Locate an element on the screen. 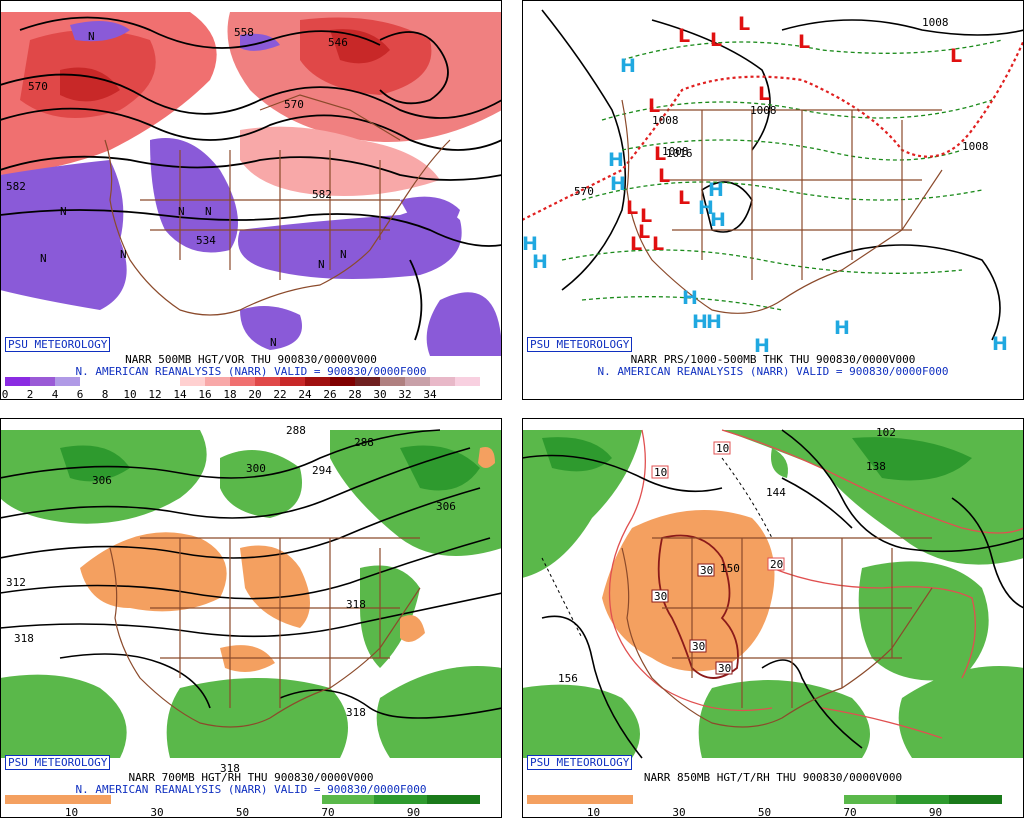 The width and height of the screenshot is (1024, 819). thickness-contours is located at coordinates (782, 175).